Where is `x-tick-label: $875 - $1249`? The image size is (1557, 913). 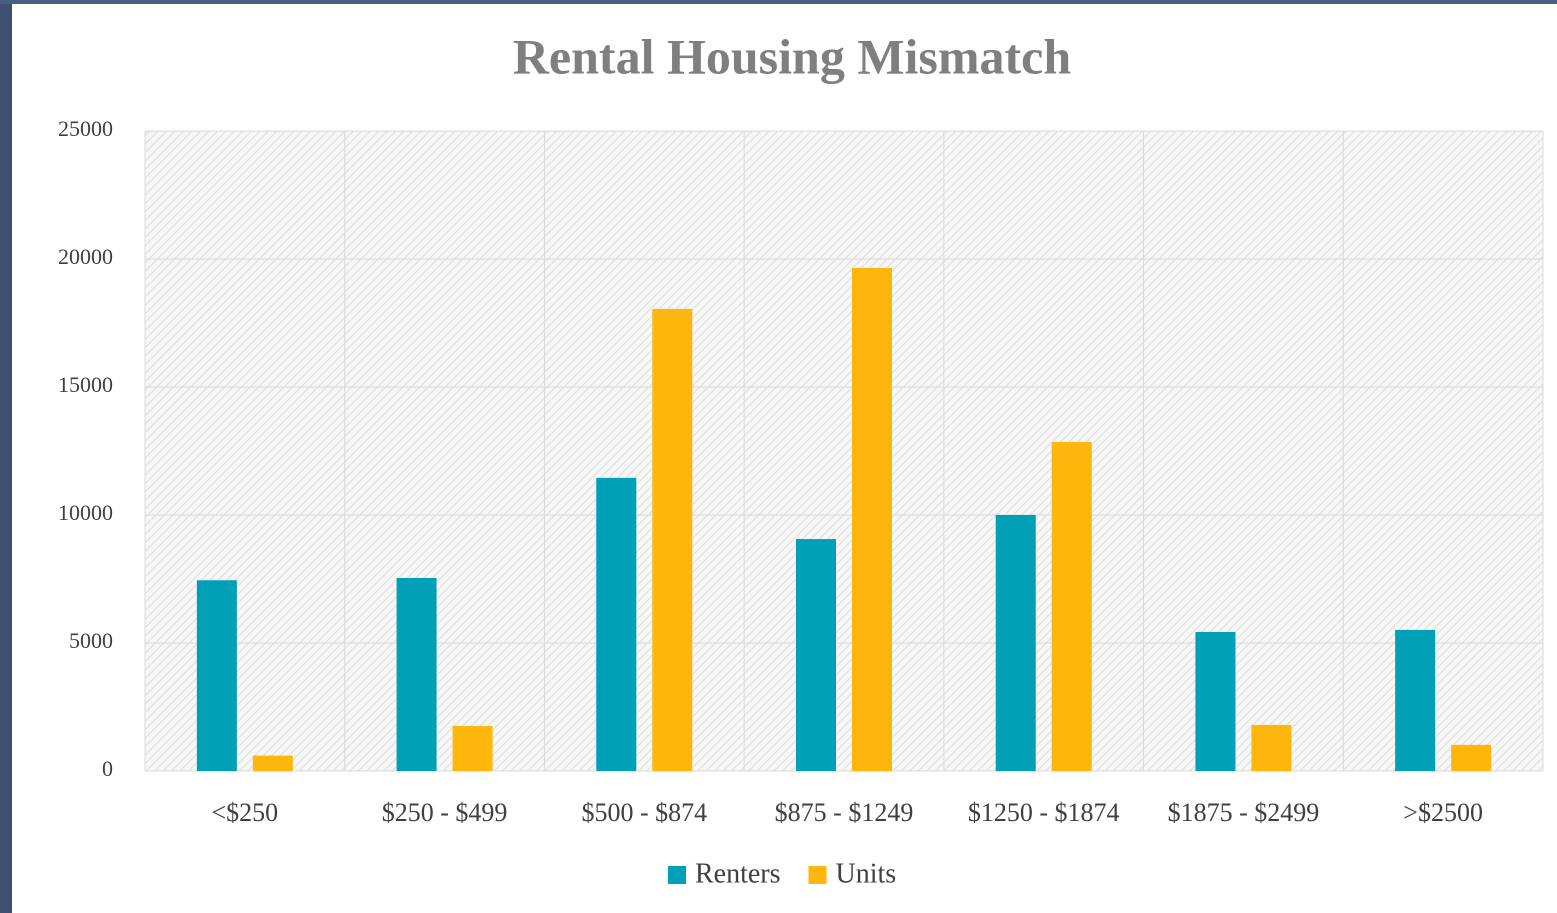
x-tick-label: $875 - $1249 is located at coordinates (844, 812).